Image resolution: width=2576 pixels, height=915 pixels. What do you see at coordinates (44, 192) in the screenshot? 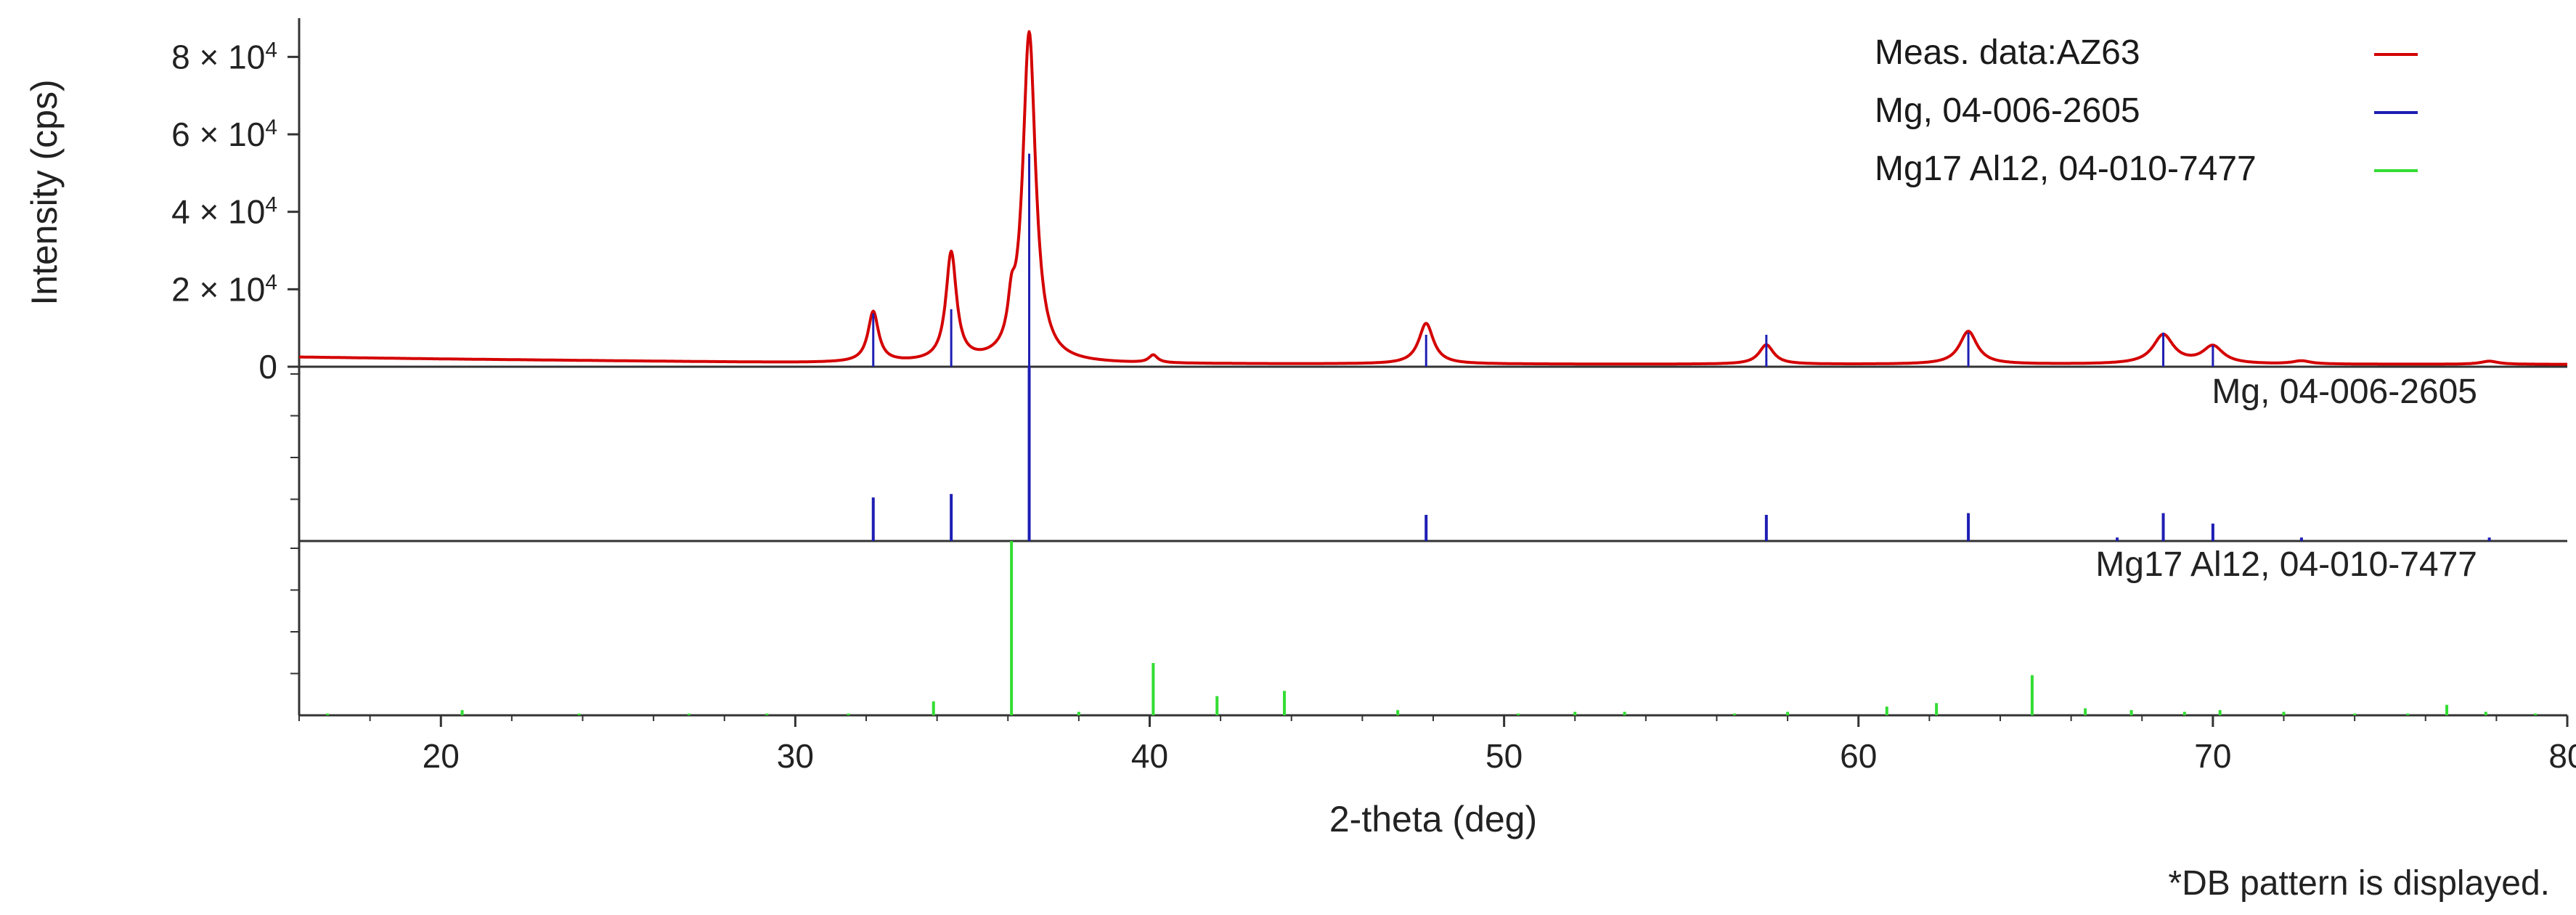
I see `y-axis-title: Intensity (cps)` at bounding box center [44, 192].